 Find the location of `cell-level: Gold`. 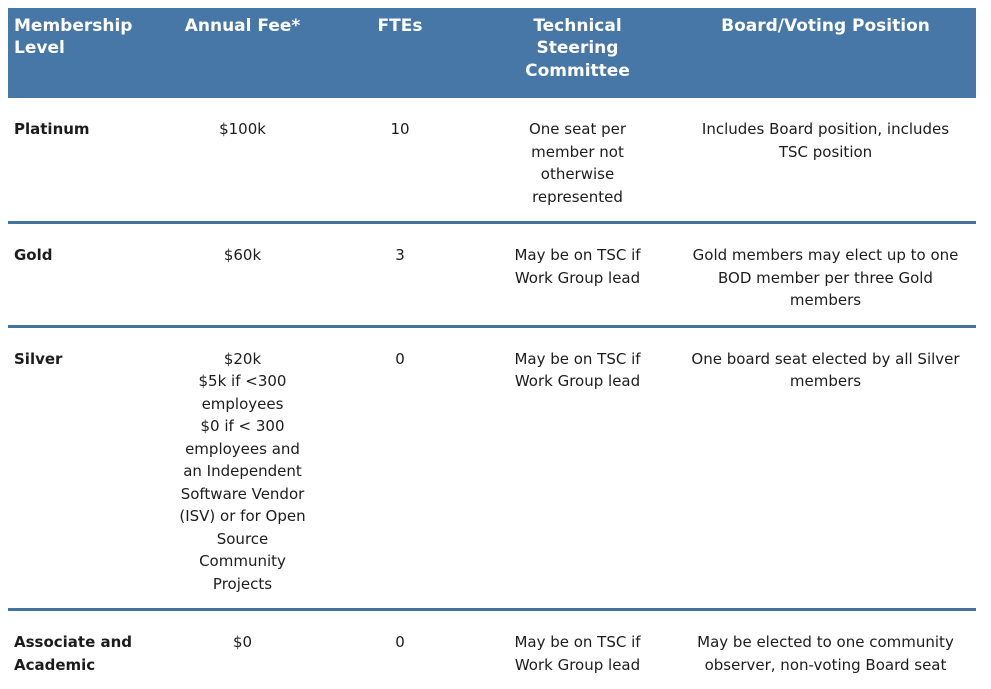

cell-level: Gold is located at coordinates (86, 275).